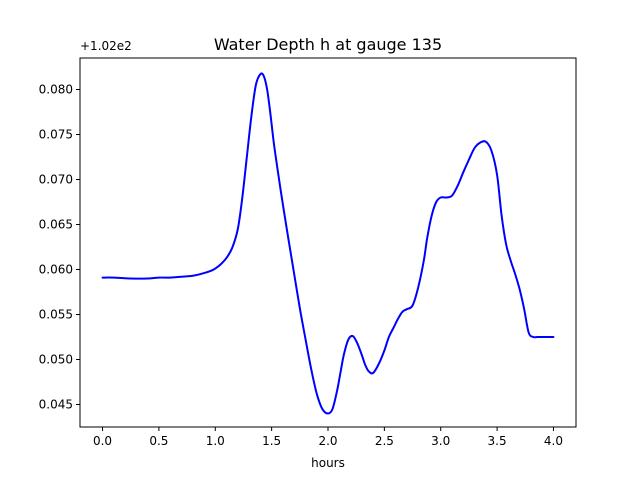 This screenshot has width=640, height=480. I want to click on x-tick-label: 2.0, so click(327, 441).